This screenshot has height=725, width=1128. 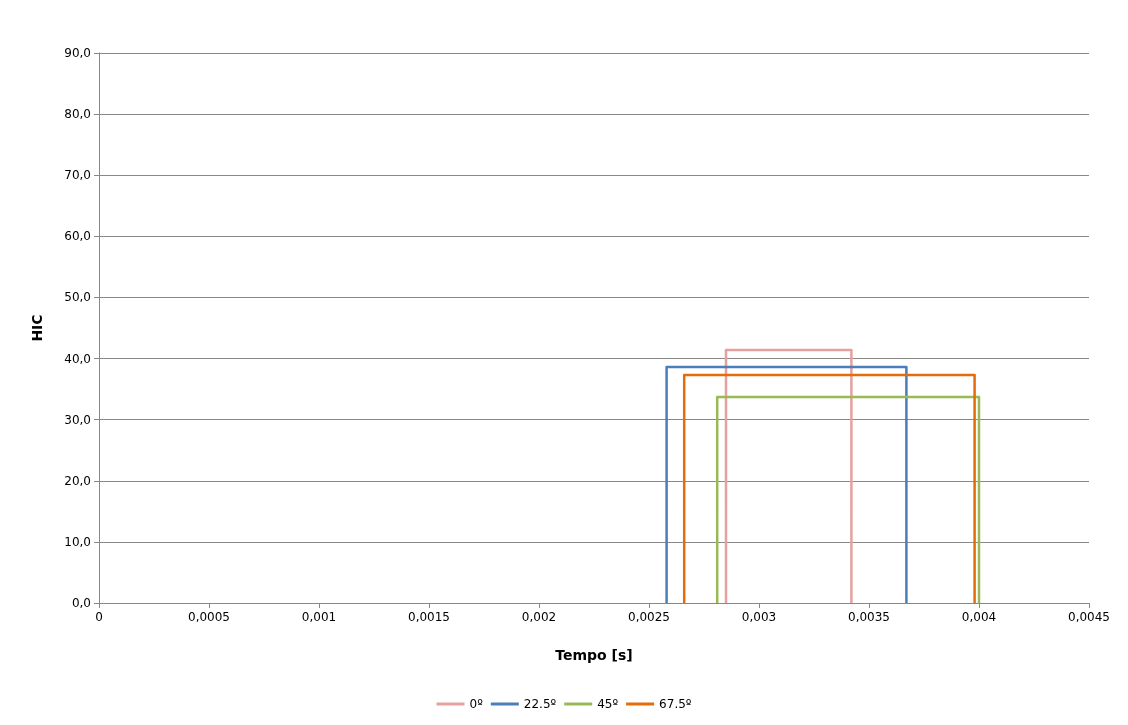 What do you see at coordinates (77, 480) in the screenshot?
I see `y-tick-label: 20,0` at bounding box center [77, 480].